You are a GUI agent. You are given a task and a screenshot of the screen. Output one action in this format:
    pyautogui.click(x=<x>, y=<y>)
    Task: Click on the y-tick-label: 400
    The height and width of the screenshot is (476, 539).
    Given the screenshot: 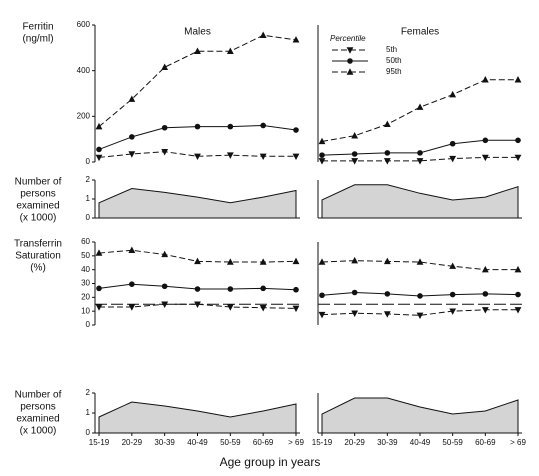 What is the action you would take?
    pyautogui.click(x=84, y=70)
    